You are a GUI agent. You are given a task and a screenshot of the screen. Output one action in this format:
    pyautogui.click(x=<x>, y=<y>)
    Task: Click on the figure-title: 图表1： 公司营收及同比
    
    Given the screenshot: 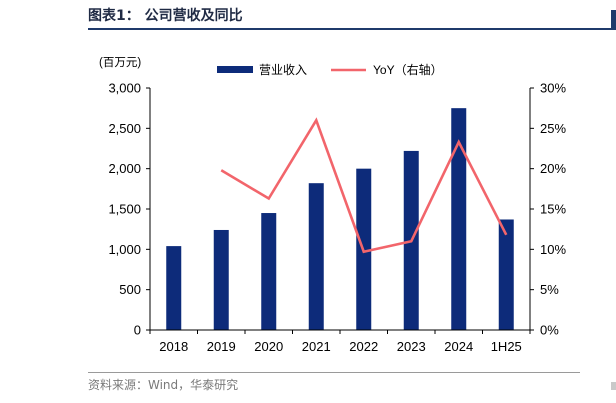 What is the action you would take?
    pyautogui.click(x=165, y=16)
    